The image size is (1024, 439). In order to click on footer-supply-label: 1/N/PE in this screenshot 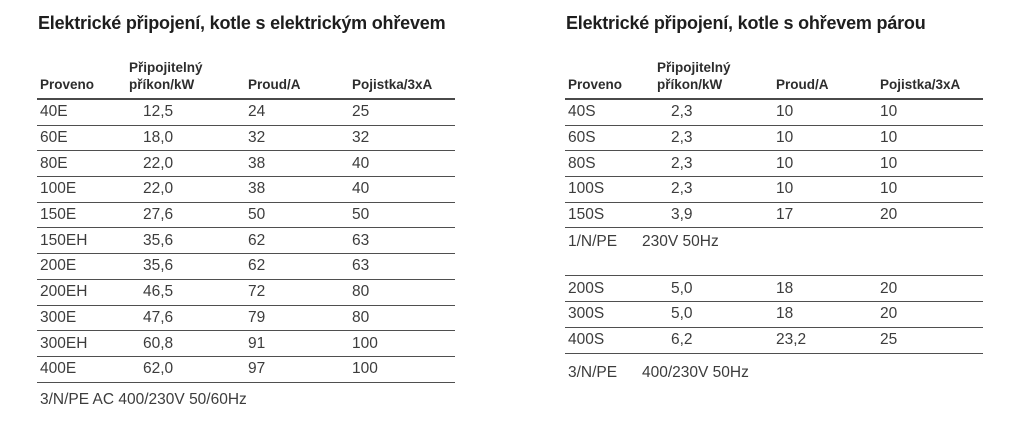, I will do `click(593, 242)`.